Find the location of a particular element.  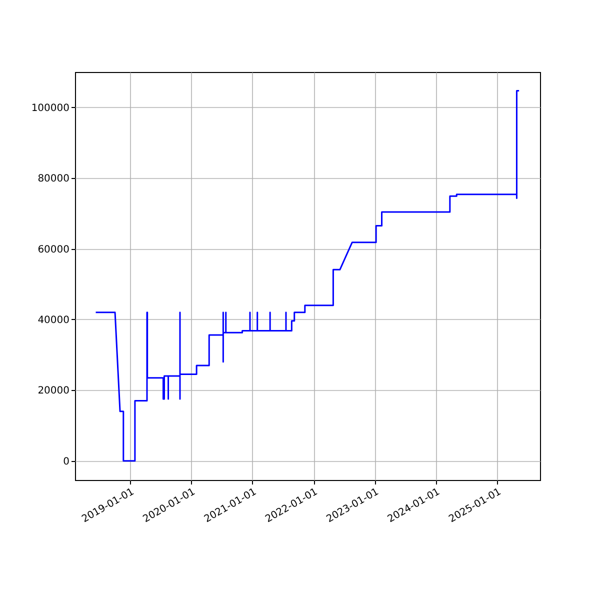

y-tick-label: 80000 is located at coordinates (54, 179).